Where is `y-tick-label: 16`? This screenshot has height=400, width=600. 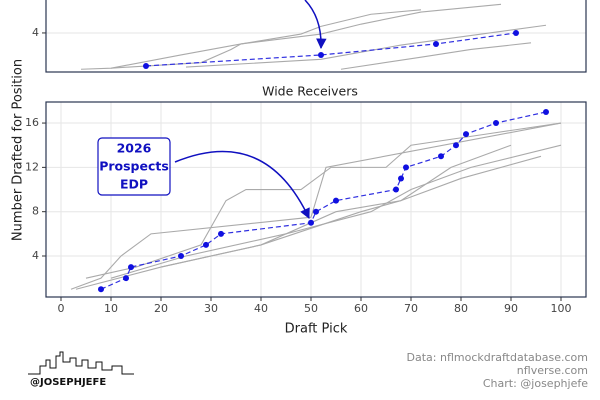
y-tick-label: 16 is located at coordinates (32, 122).